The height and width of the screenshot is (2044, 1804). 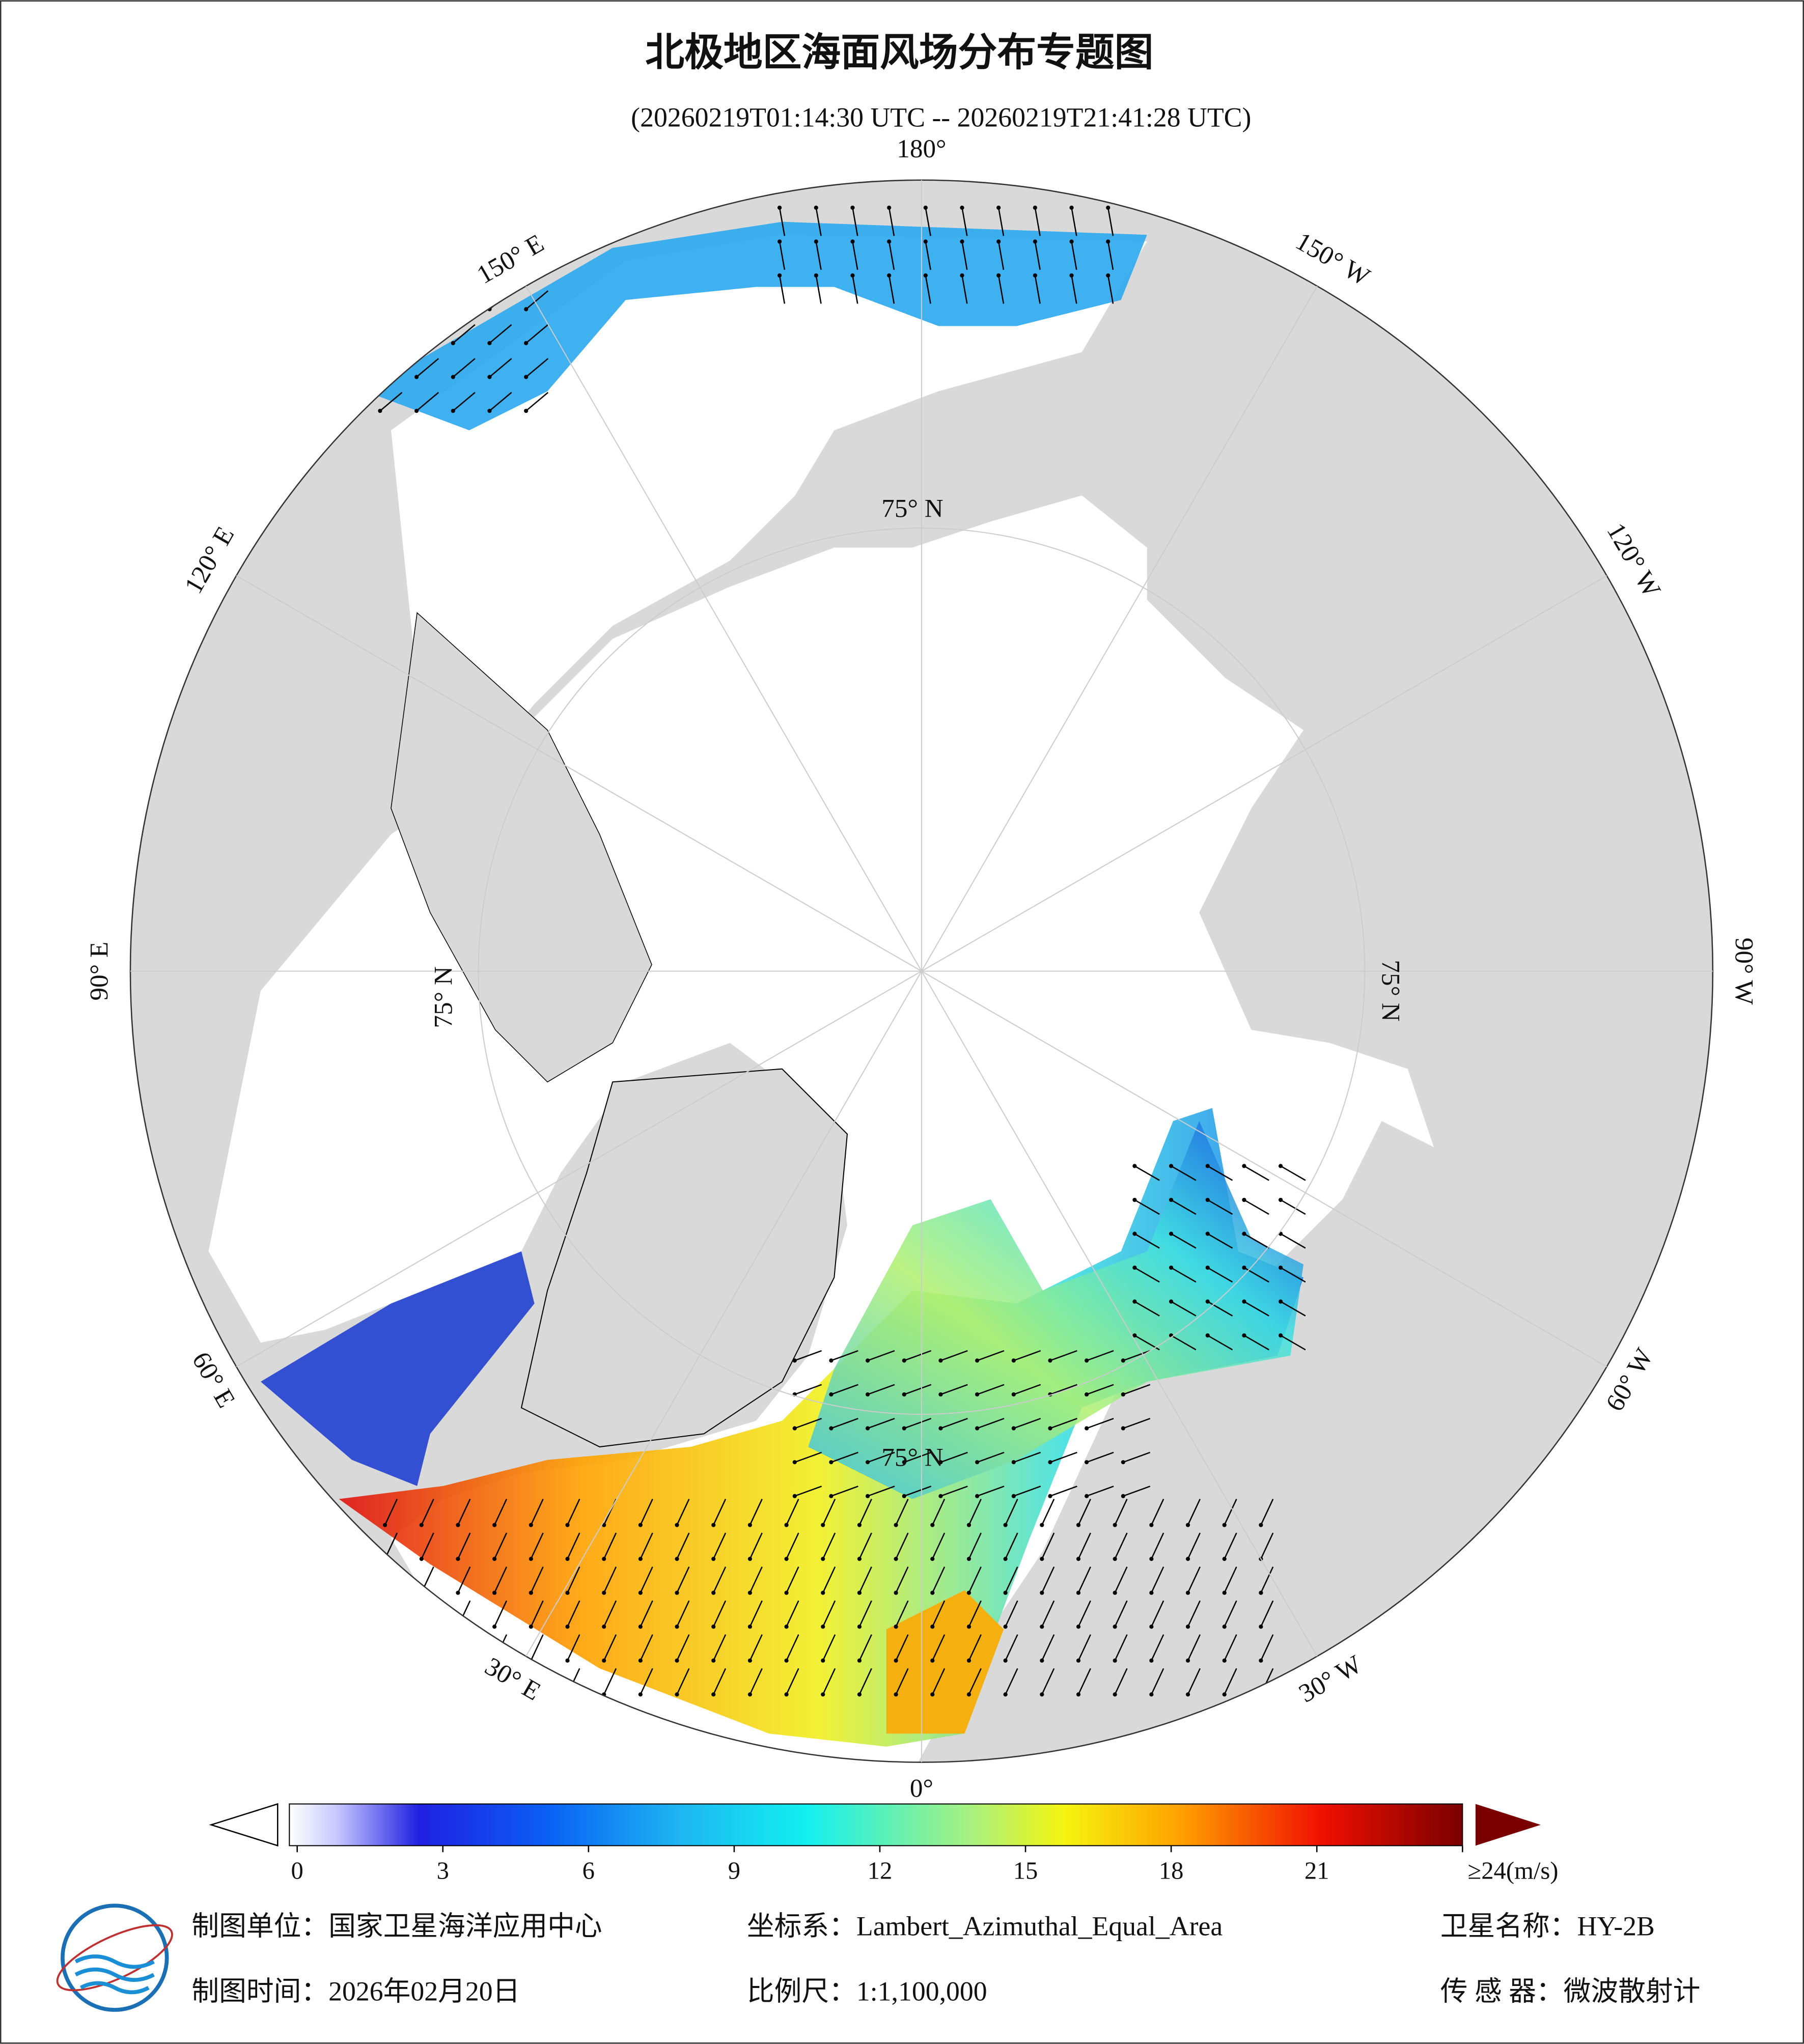 I want to click on title: 北极地区海面风场分布专题图, so click(x=899, y=52).